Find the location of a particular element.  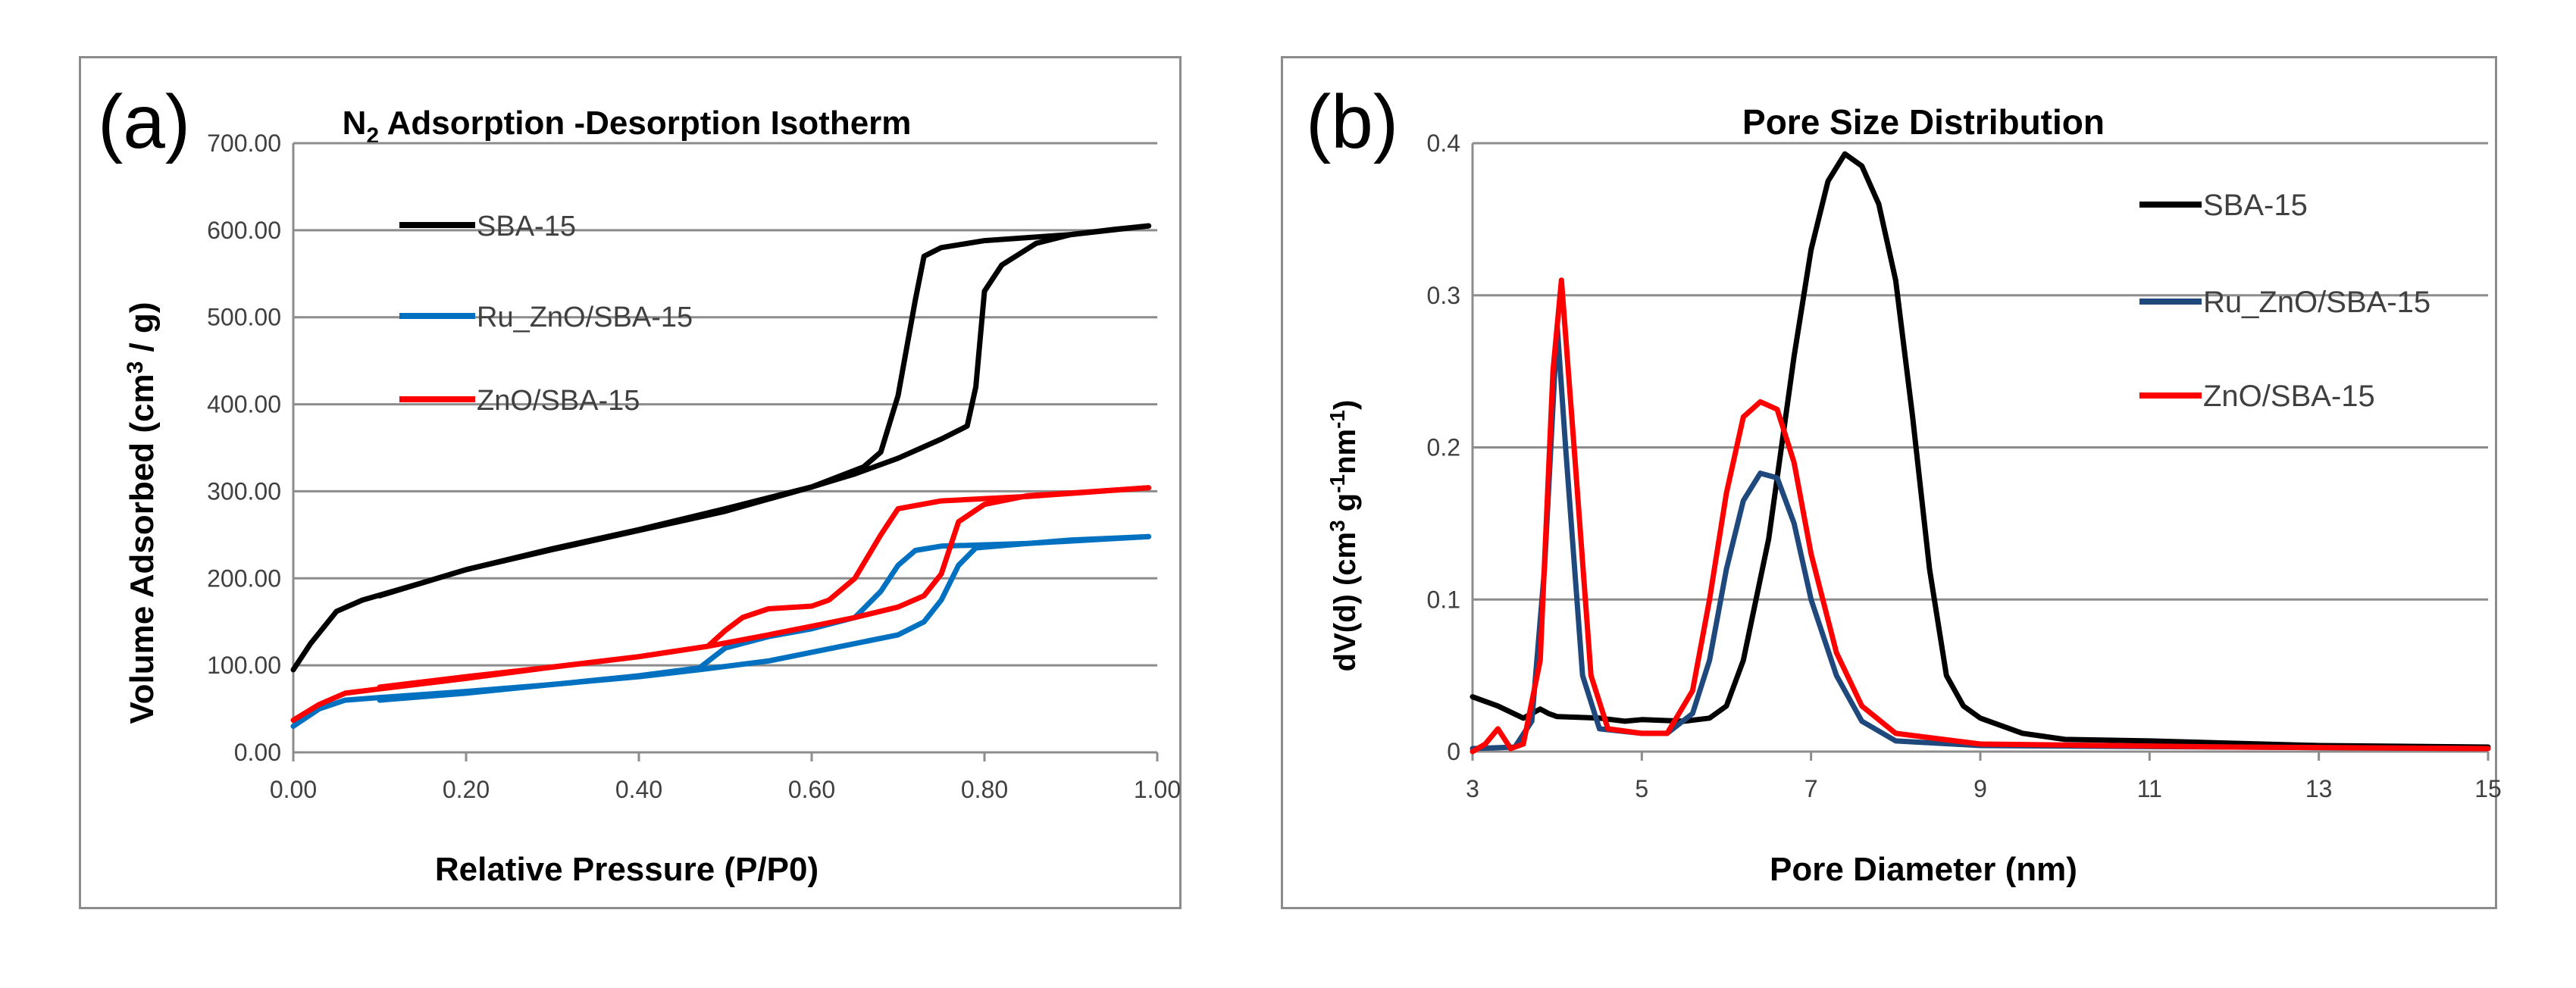

x-tick-label: 13 is located at coordinates (2319, 788).